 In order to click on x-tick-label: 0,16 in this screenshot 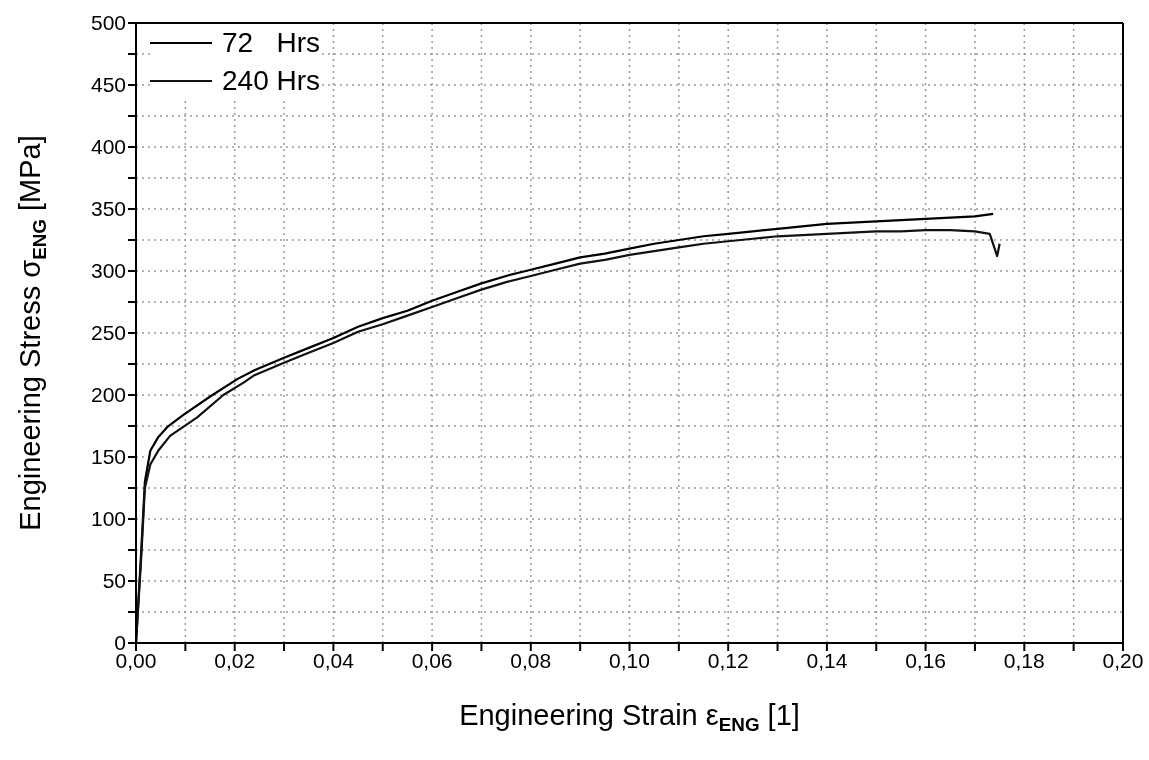, I will do `click(926, 660)`.